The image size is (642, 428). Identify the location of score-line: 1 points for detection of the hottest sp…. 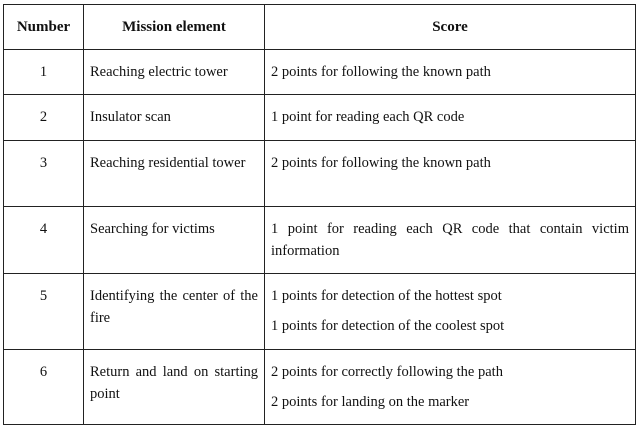
(386, 296).